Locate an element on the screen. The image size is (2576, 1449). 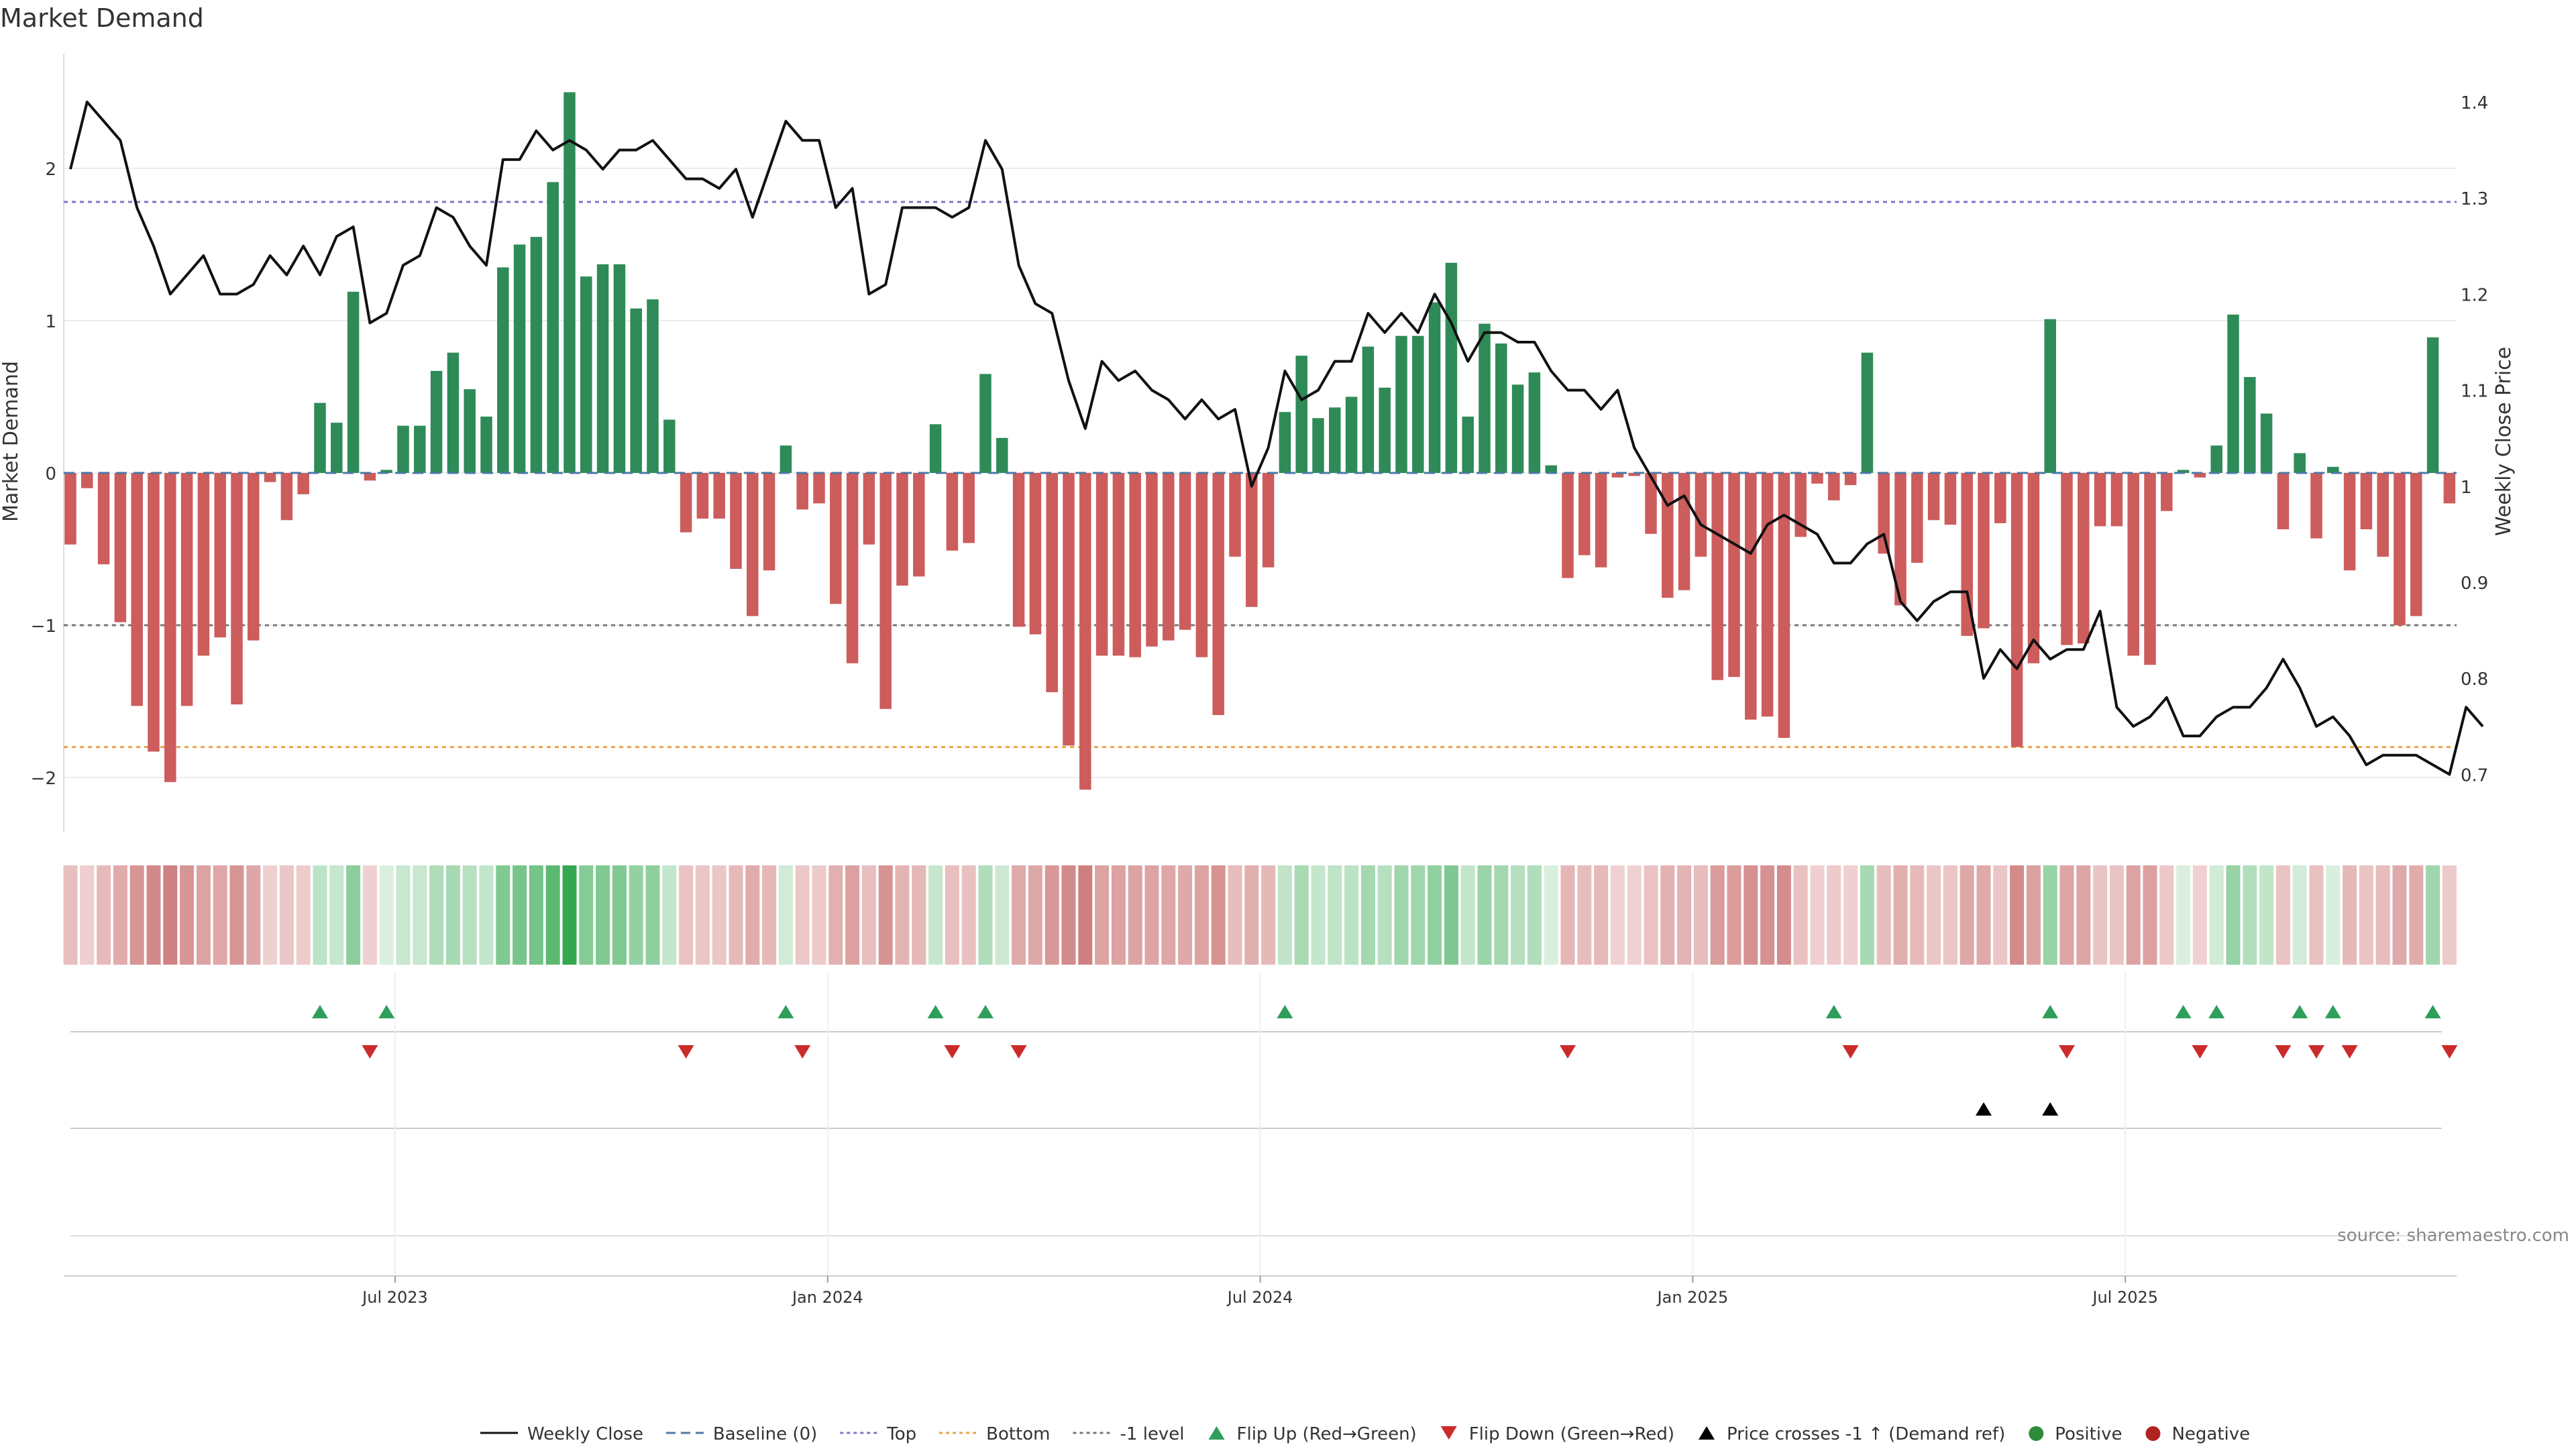
x-tick-label: Jul 2024 is located at coordinates (1259, 1297).